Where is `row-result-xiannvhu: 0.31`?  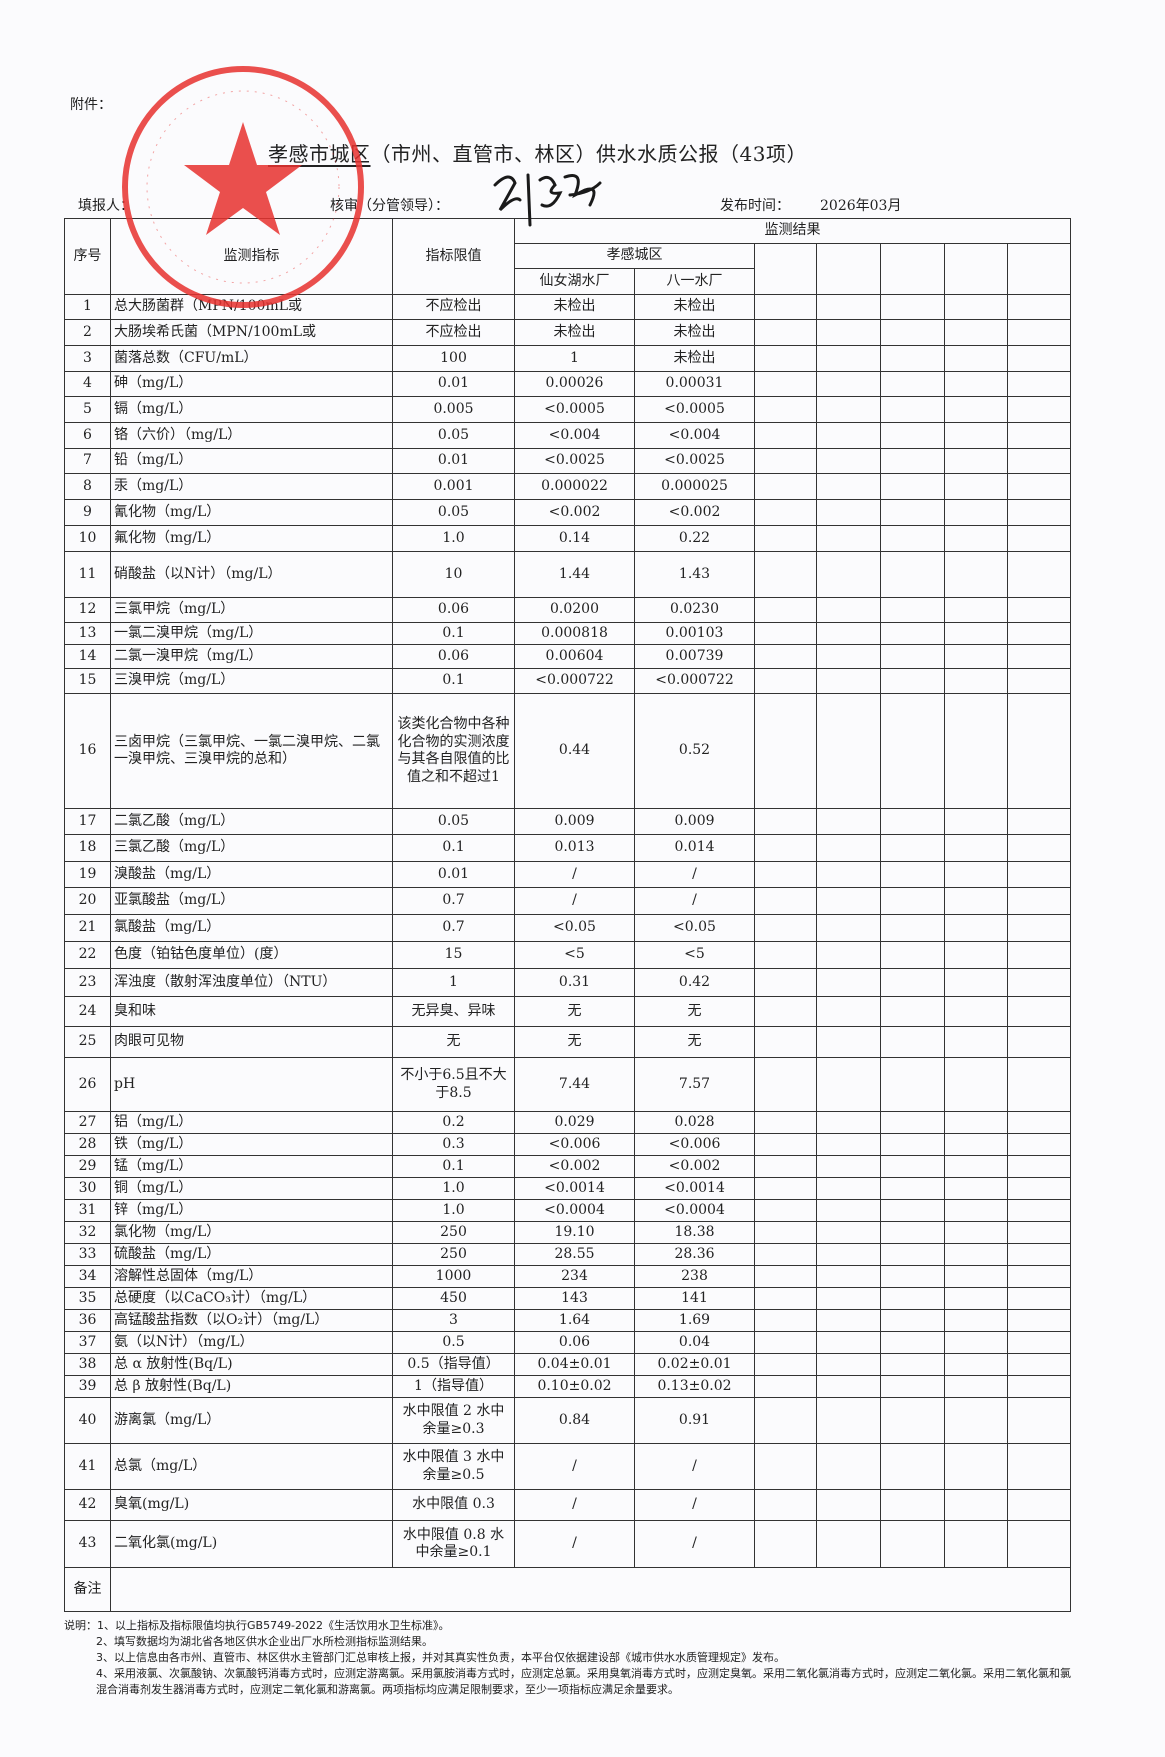 row-result-xiannvhu: 0.31 is located at coordinates (574, 982).